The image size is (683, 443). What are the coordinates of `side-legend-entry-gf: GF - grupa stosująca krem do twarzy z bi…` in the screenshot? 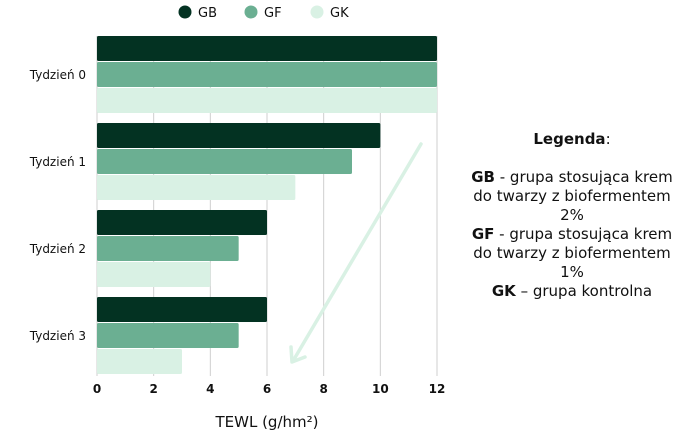 It's located at (572, 253).